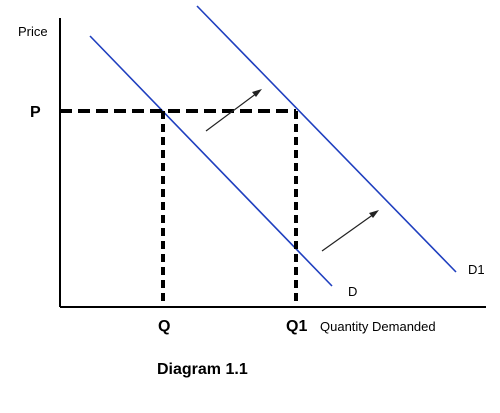 The height and width of the screenshot is (413, 500). Describe the element at coordinates (164, 326) in the screenshot. I see `x-tick-label-q: Q` at that location.